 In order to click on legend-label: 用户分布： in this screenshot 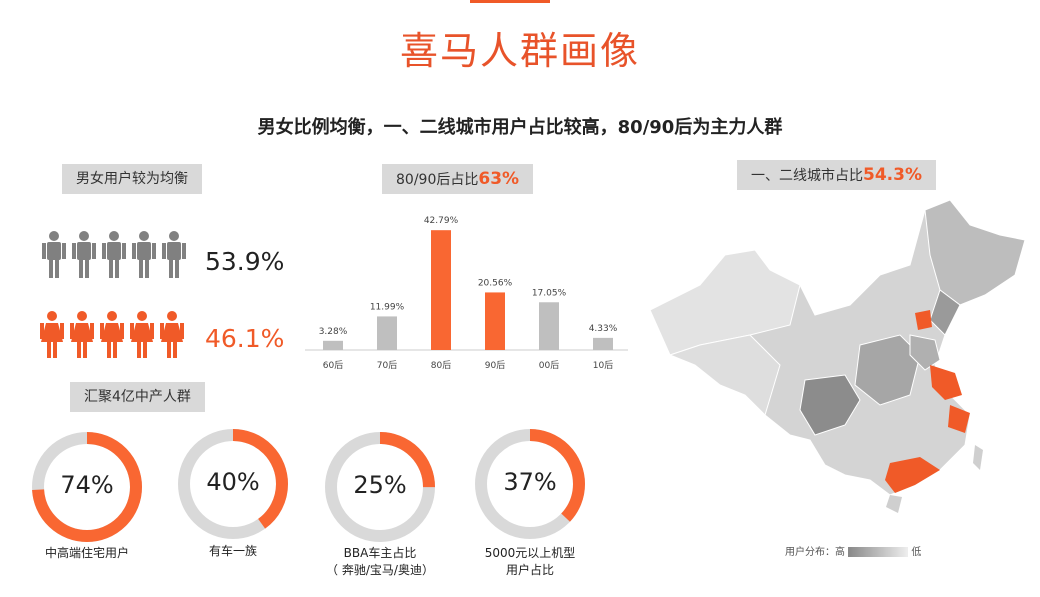, I will do `click(810, 552)`.